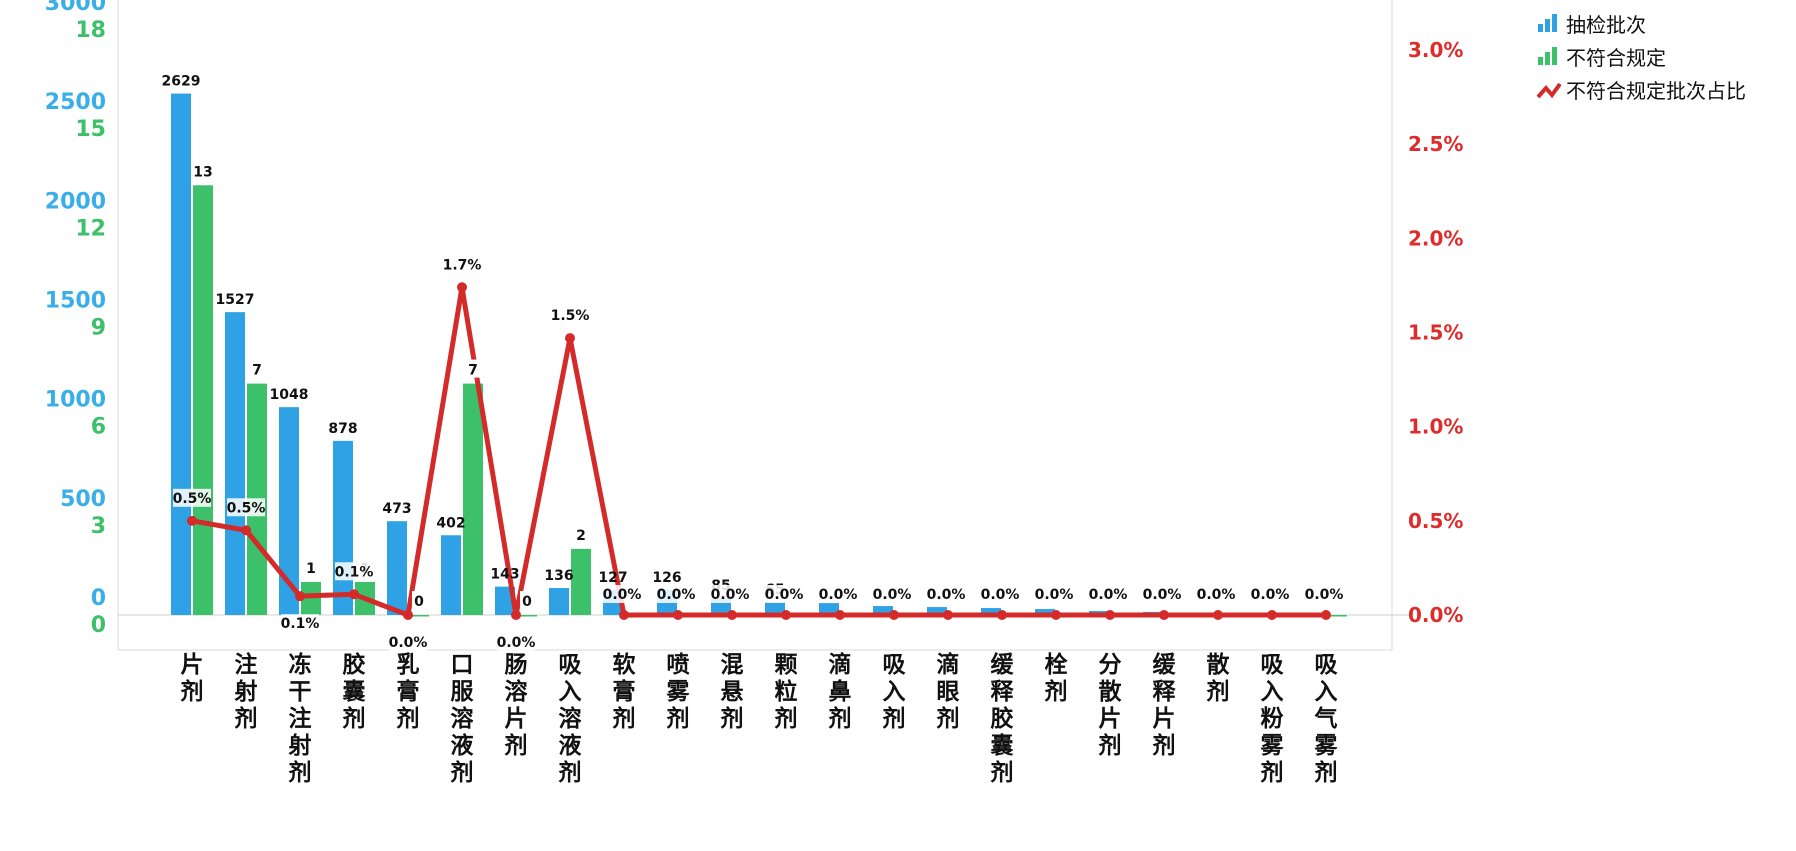 This screenshot has width=1796, height=851. Describe the element at coordinates (581, 536) in the screenshot. I see `label-nonconforming: 2` at that location.